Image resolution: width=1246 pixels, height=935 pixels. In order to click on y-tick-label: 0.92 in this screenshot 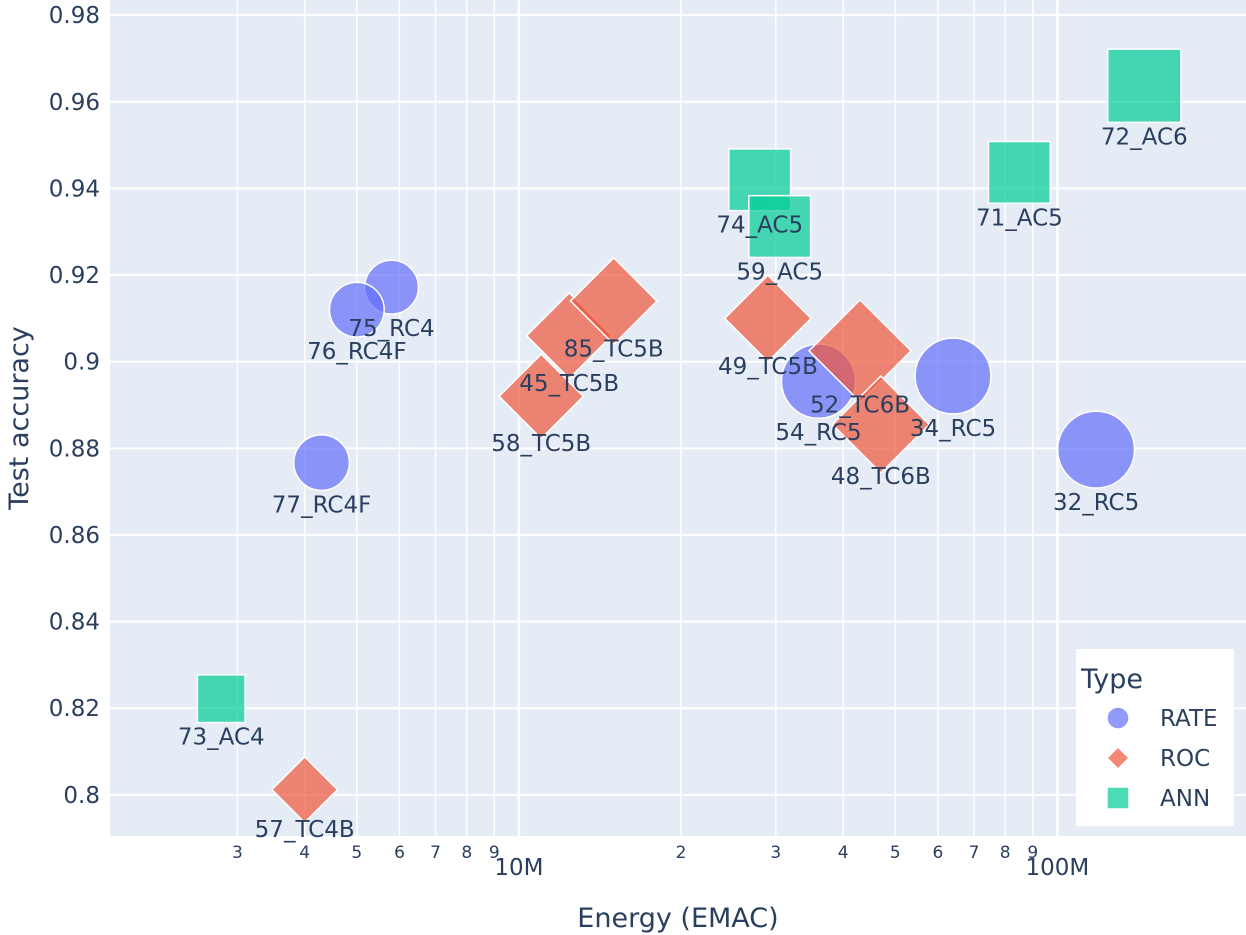, I will do `click(74, 276)`.